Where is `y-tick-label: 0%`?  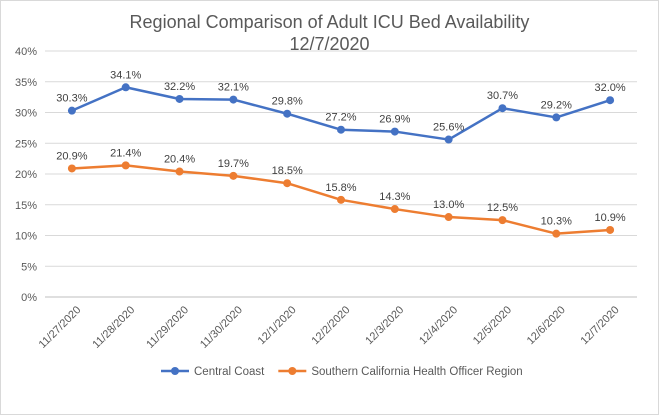 y-tick-label: 0% is located at coordinates (29, 298).